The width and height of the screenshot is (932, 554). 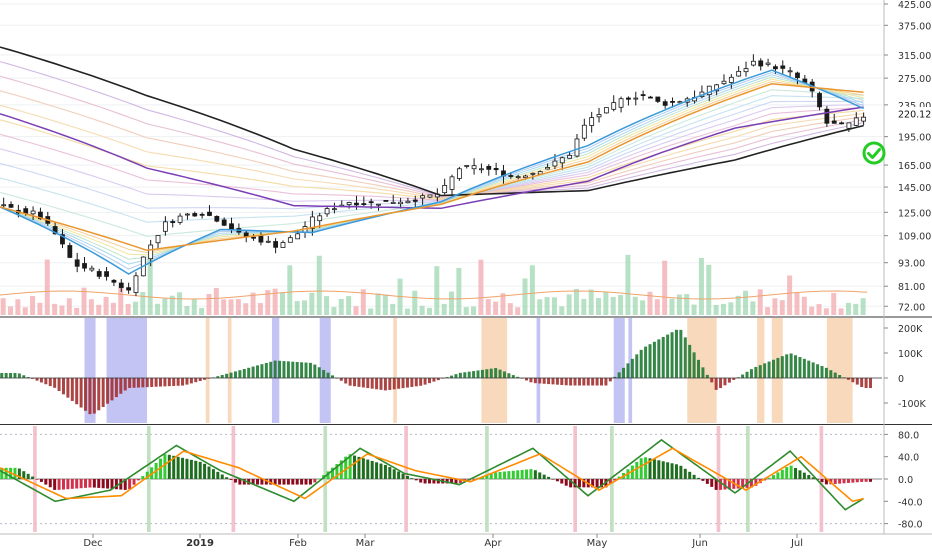 I want to click on time-tick-label: Dec, so click(x=92, y=543).